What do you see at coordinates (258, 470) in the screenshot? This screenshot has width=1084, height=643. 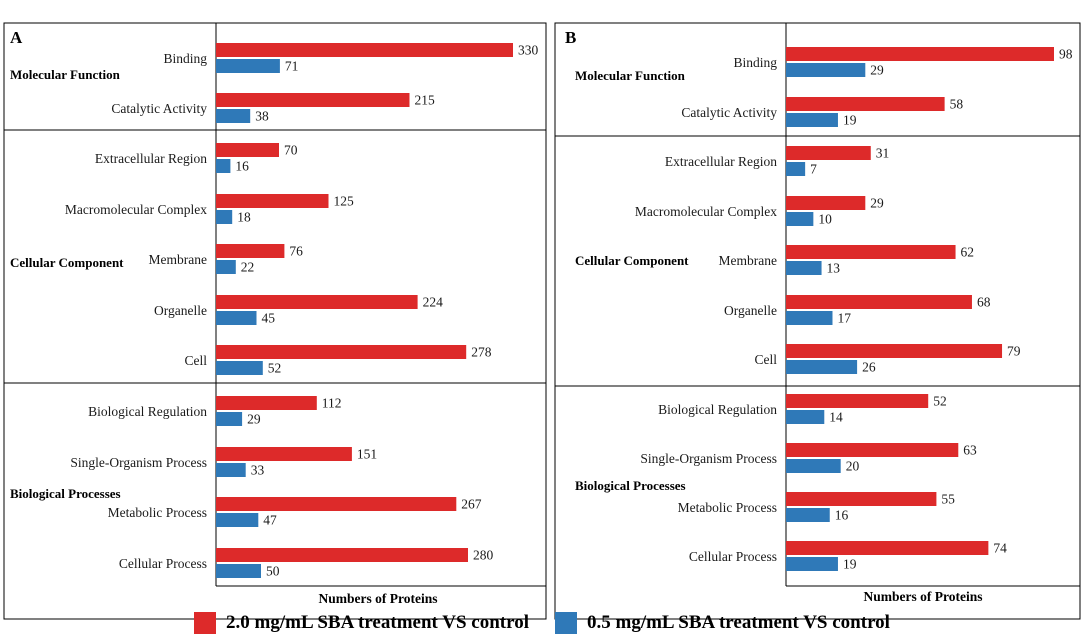 I see `value-label: 33` at bounding box center [258, 470].